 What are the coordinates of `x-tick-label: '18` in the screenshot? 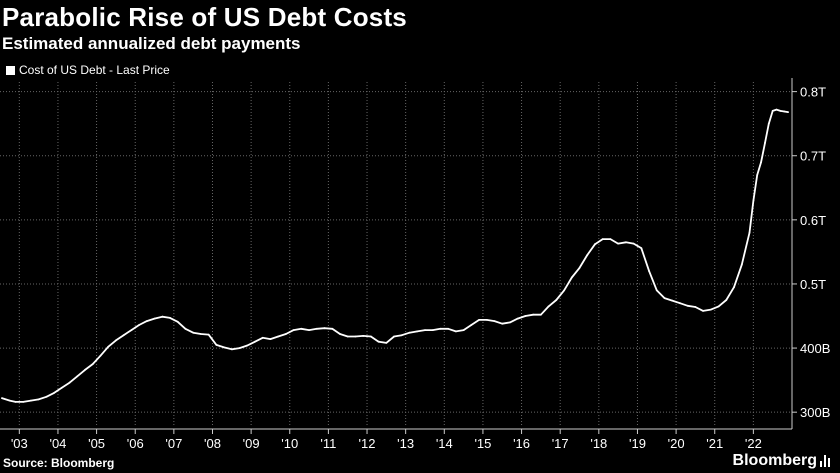 It's located at (598, 443).